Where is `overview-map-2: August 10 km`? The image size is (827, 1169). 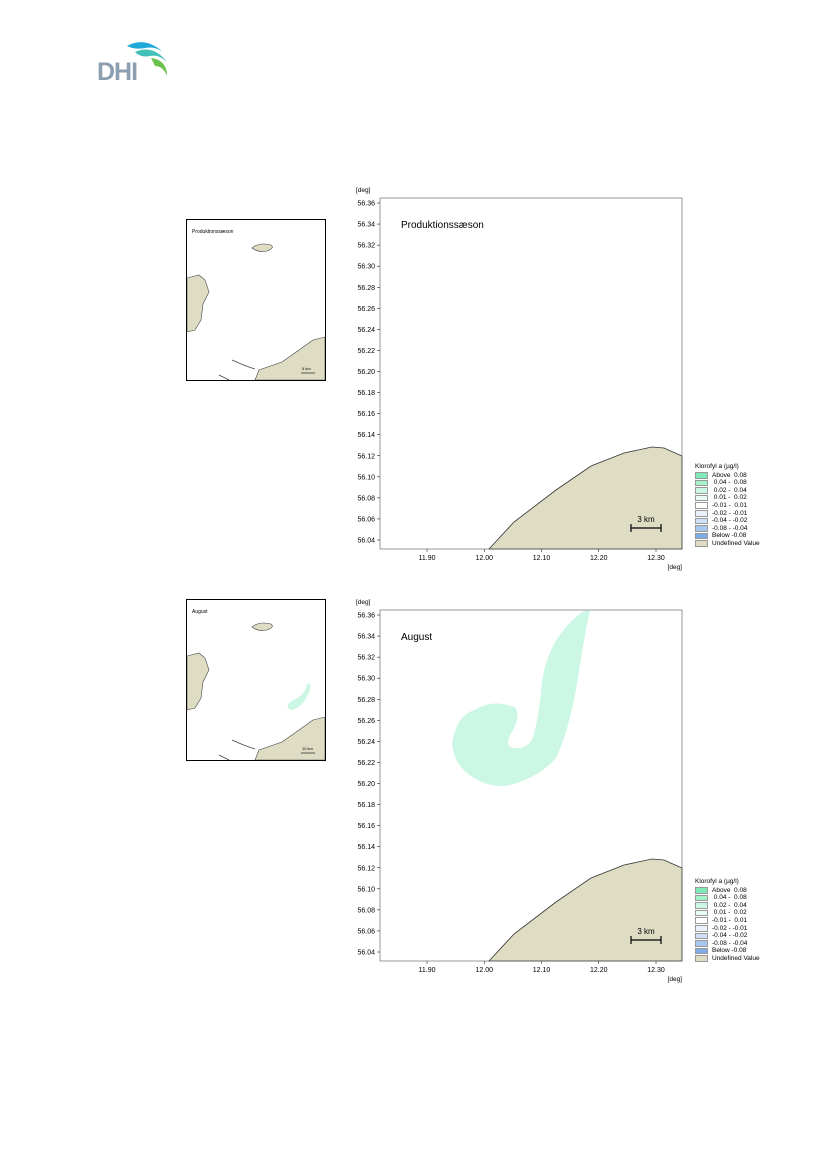
overview-map-2: August 10 km is located at coordinates (256, 680).